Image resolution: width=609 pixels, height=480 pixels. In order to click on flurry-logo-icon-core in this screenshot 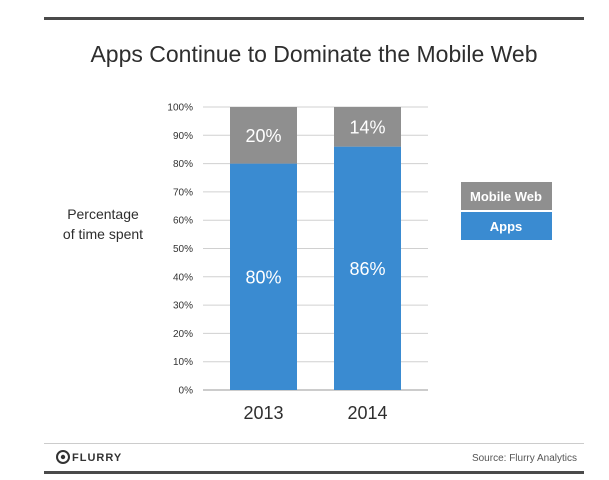, I will do `click(63, 457)`.